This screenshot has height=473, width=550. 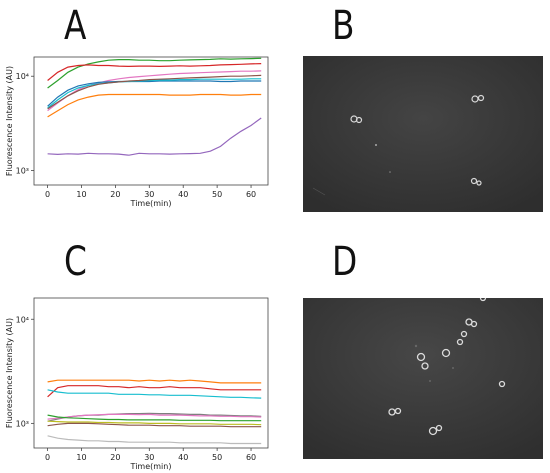 I want to click on micrograph-d, so click(x=423, y=378).